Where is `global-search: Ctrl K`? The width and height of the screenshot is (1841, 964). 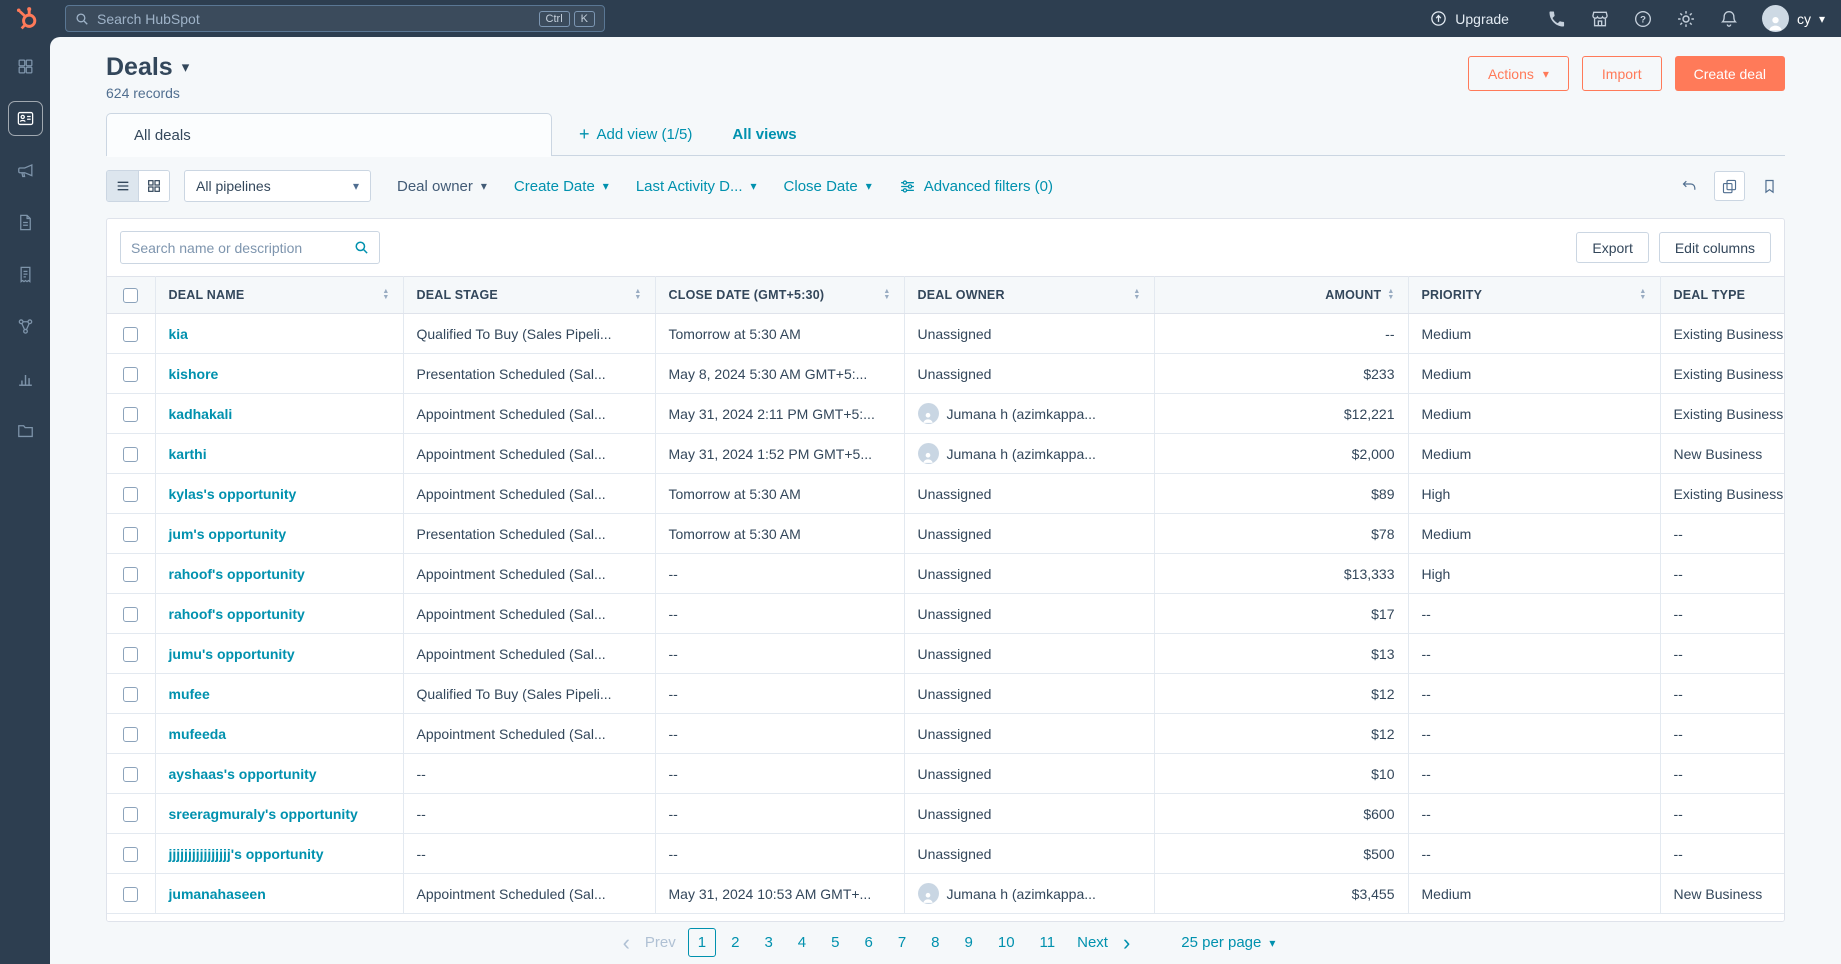 global-search: Ctrl K is located at coordinates (335, 18).